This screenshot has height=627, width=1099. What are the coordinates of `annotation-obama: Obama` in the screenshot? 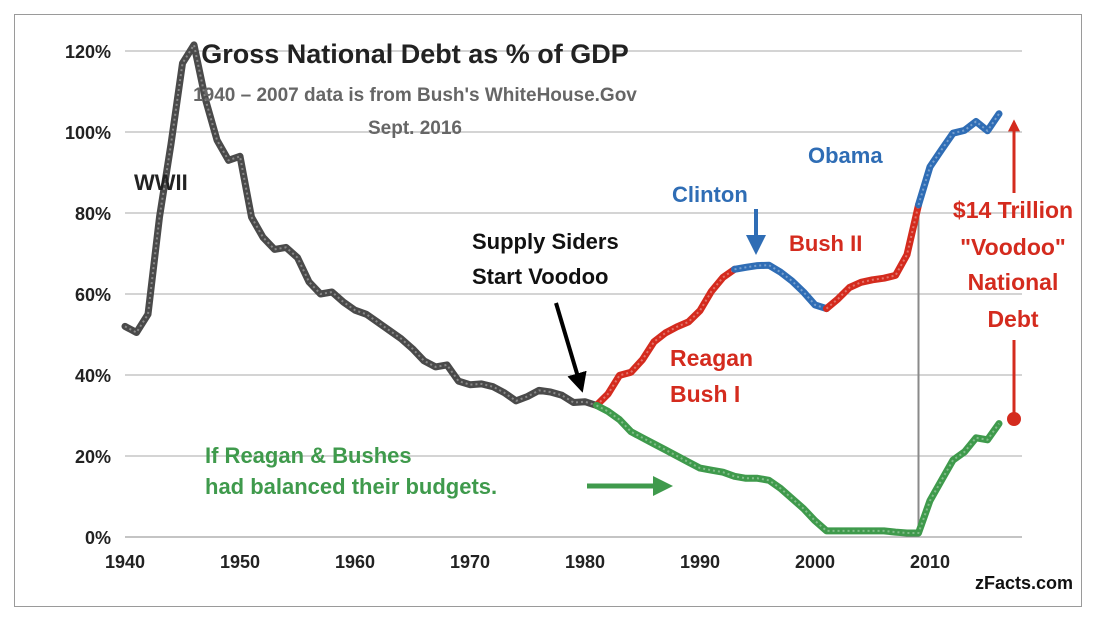 It's located at (845, 155).